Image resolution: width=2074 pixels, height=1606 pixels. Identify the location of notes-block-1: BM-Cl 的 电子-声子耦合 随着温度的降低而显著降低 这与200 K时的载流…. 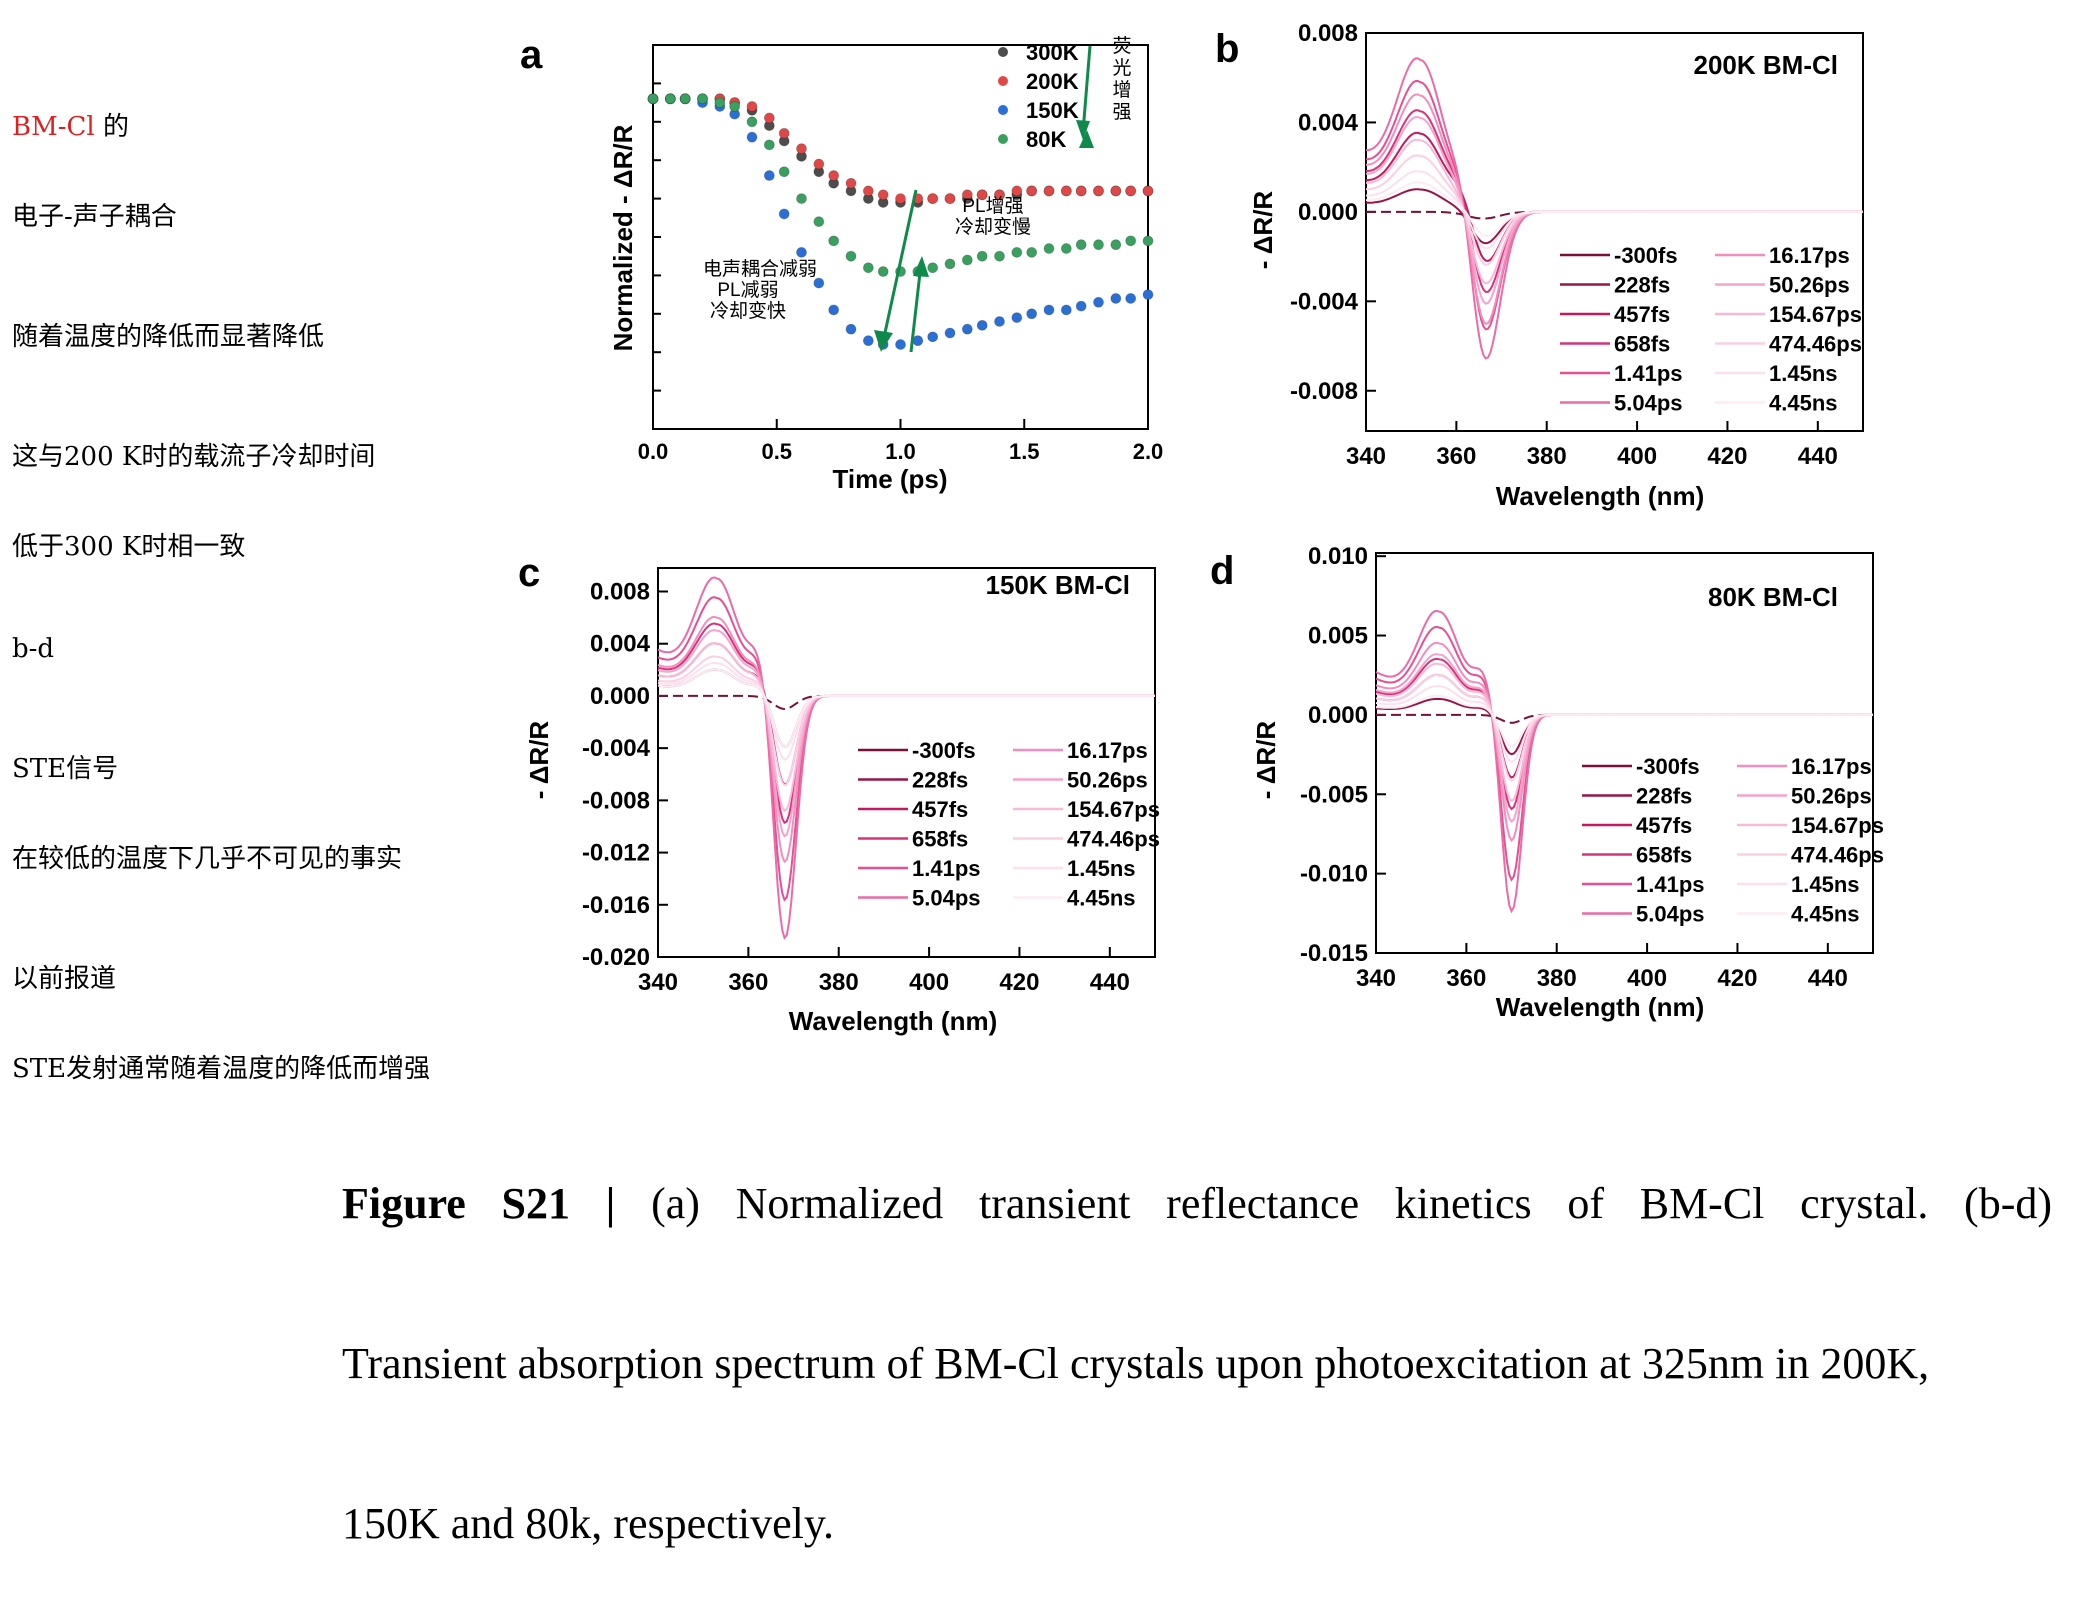
(193, 322).